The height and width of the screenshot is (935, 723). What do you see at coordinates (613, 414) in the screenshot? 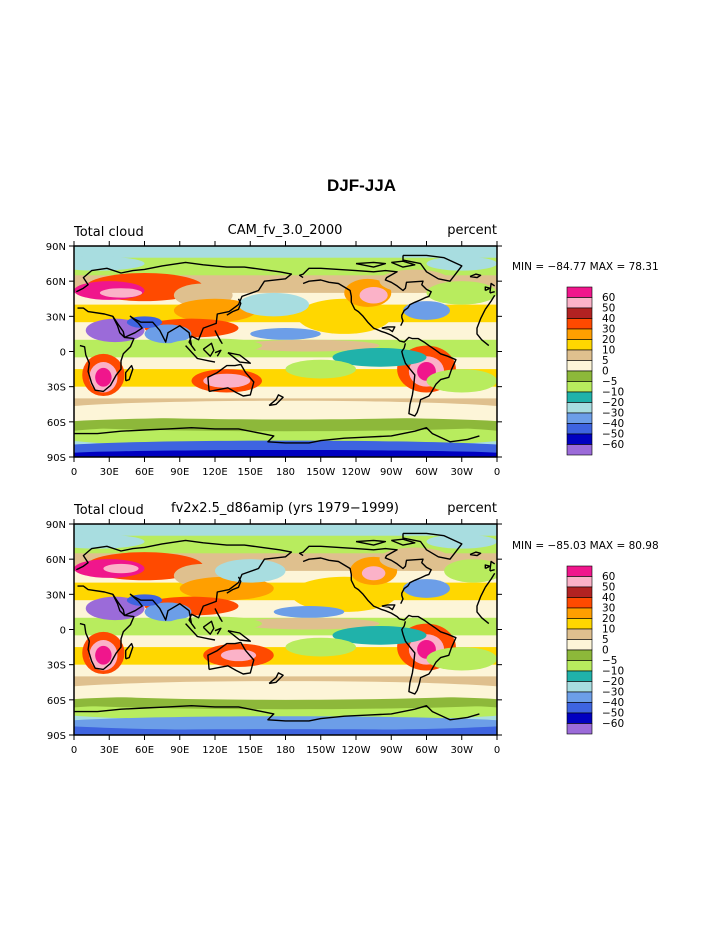
I see `colorbar-label: −30` at bounding box center [613, 414].